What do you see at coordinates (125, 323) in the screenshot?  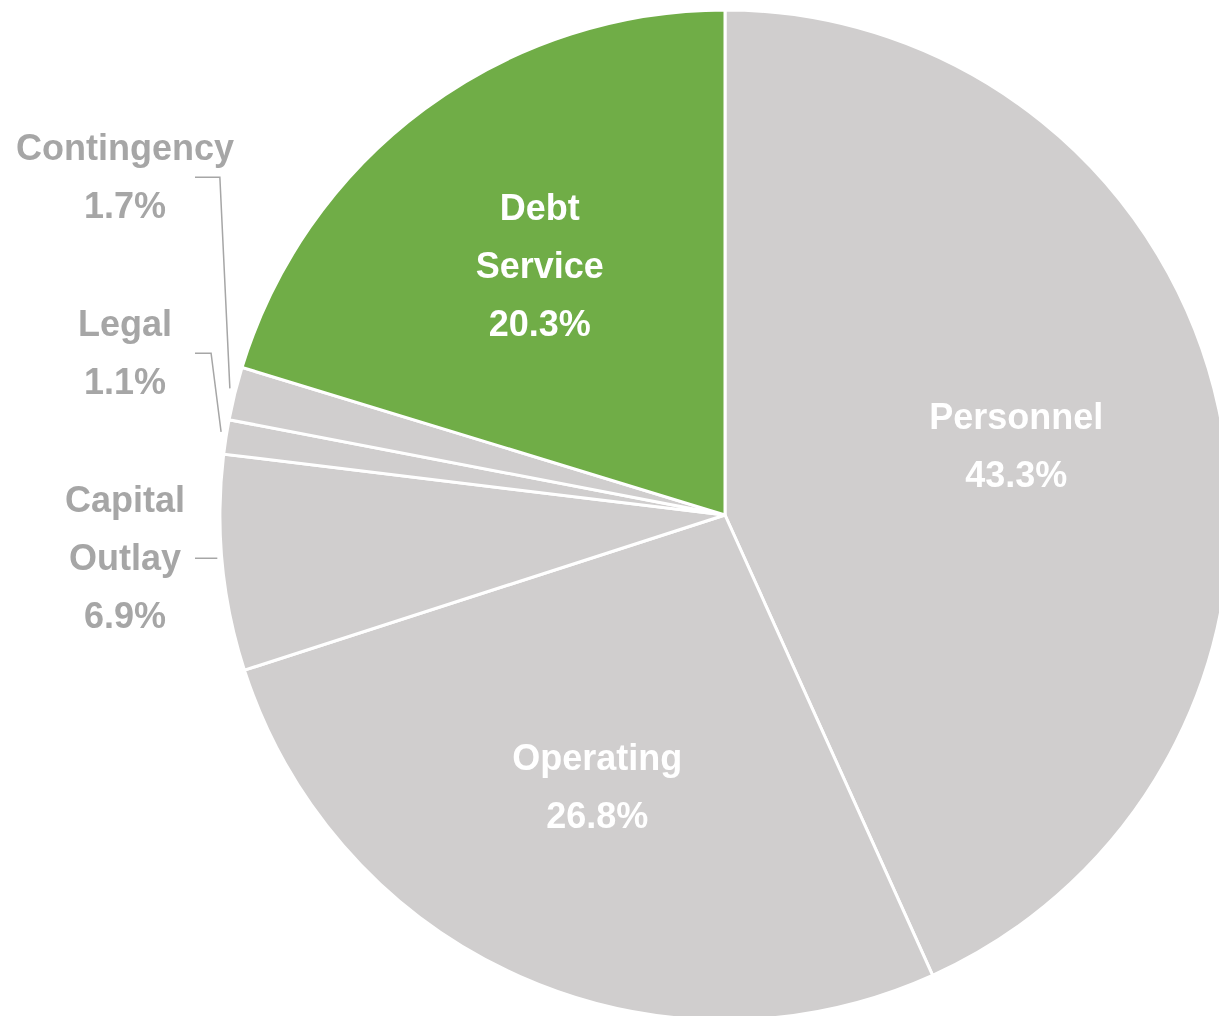 I see `slice-label: Legal` at bounding box center [125, 323].